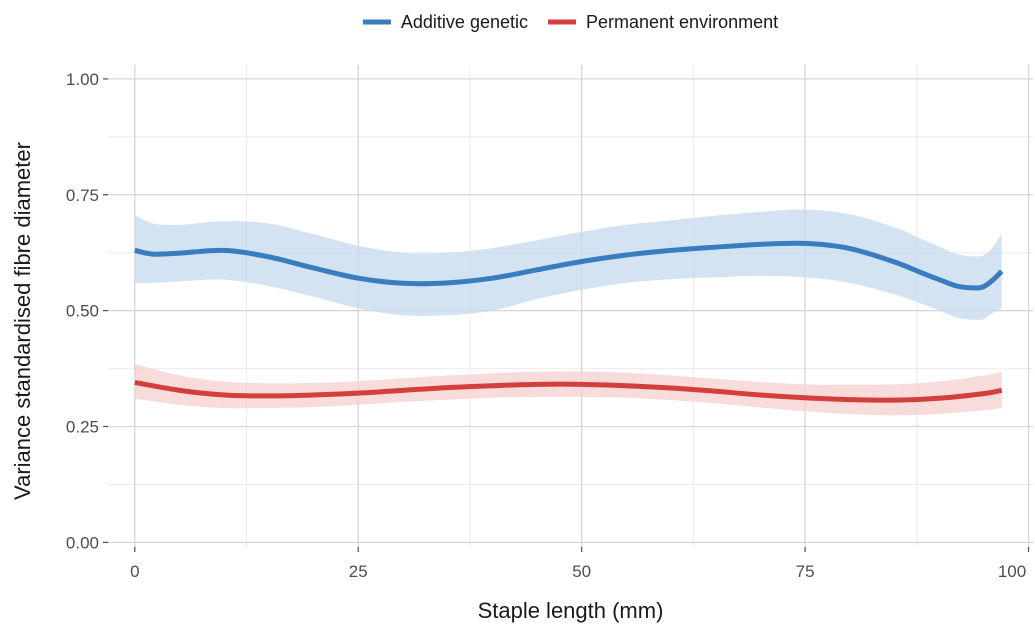 This screenshot has height=624, width=1035. I want to click on y-tick-label: 0.75, so click(82, 195).